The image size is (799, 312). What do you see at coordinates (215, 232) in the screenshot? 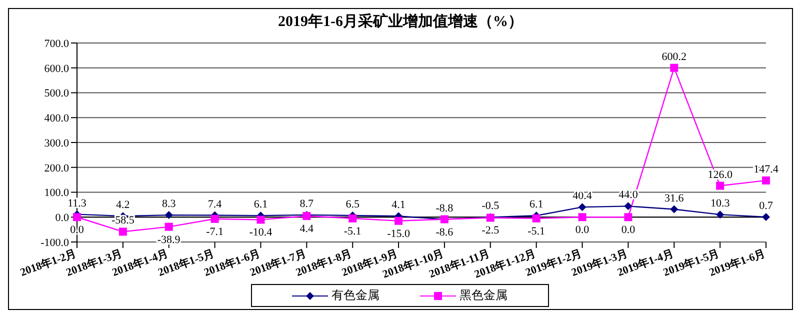
I see `data-label: -7.1` at bounding box center [215, 232].